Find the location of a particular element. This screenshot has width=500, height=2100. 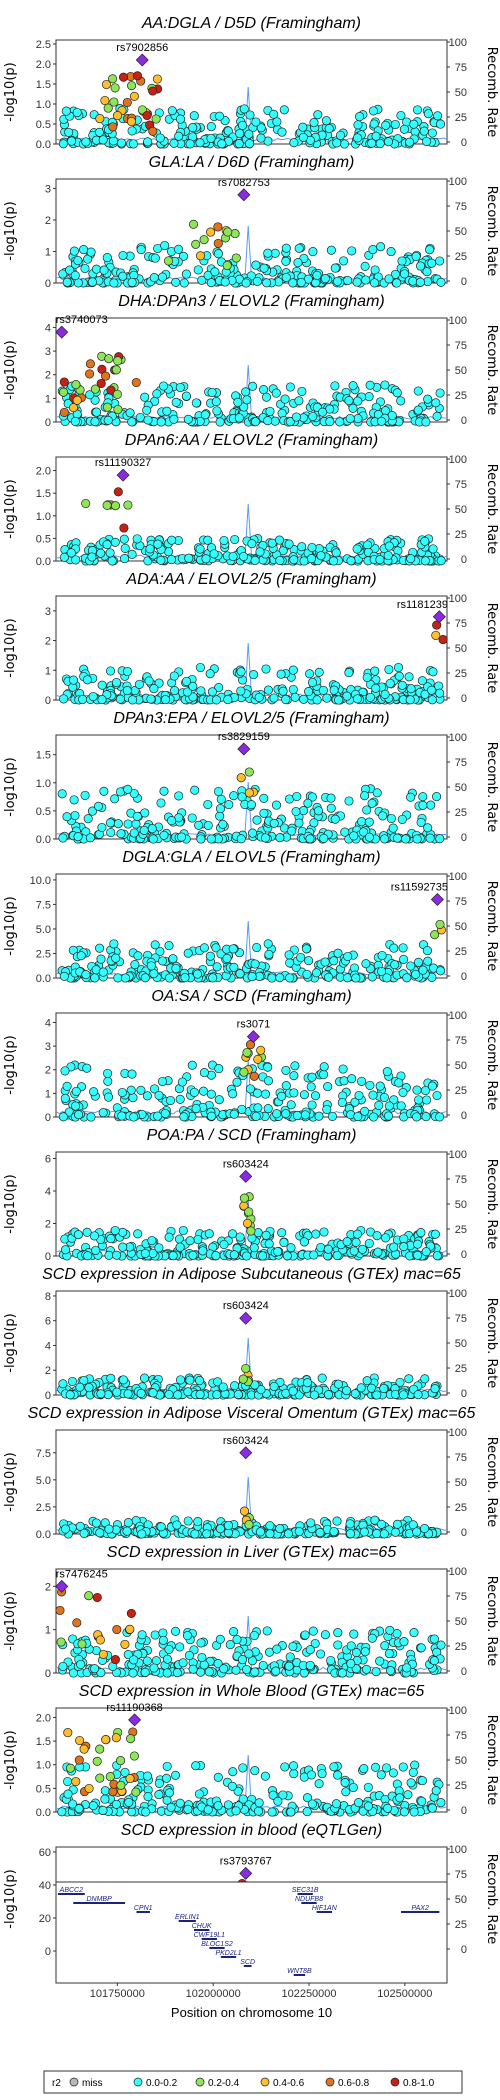

y-axis-label: -log10(p) is located at coordinates (10, 1203).